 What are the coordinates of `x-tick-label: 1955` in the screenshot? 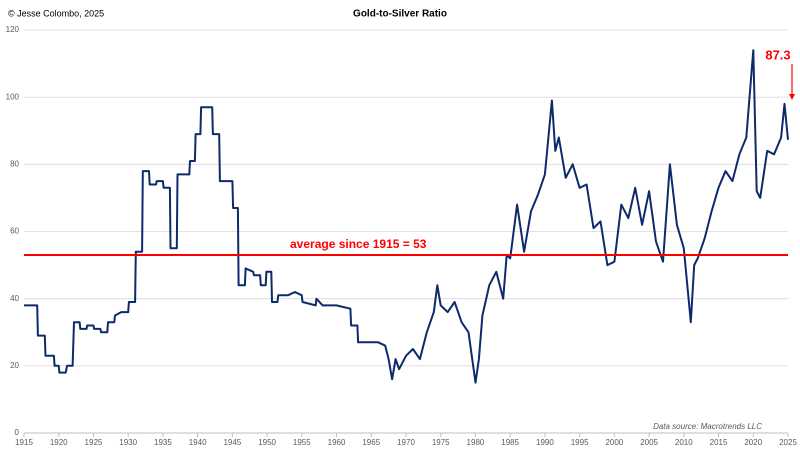 It's located at (302, 442).